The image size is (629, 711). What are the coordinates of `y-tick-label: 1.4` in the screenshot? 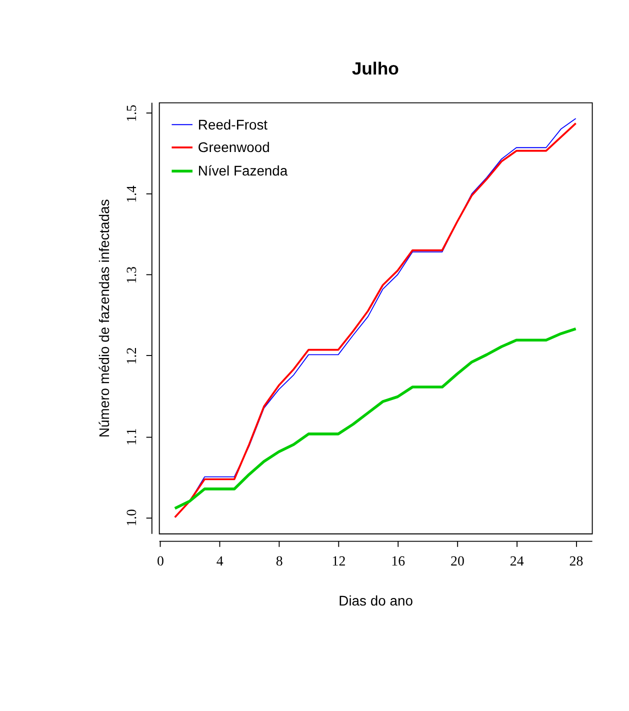 It's located at (132, 194).